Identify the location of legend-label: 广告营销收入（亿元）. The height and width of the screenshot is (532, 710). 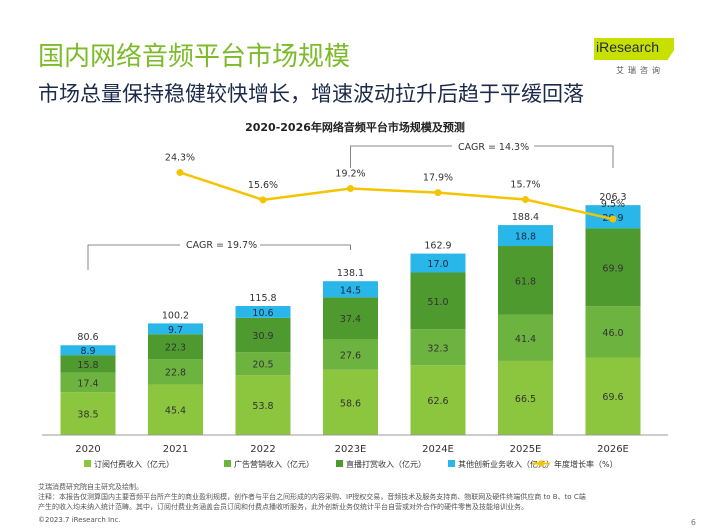
(274, 464).